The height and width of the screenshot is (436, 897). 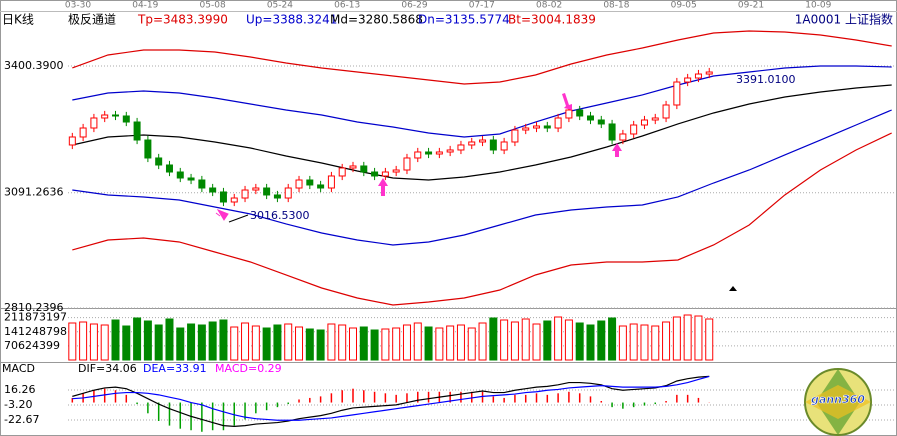 I want to click on date-label: 10-09, so click(x=818, y=6).